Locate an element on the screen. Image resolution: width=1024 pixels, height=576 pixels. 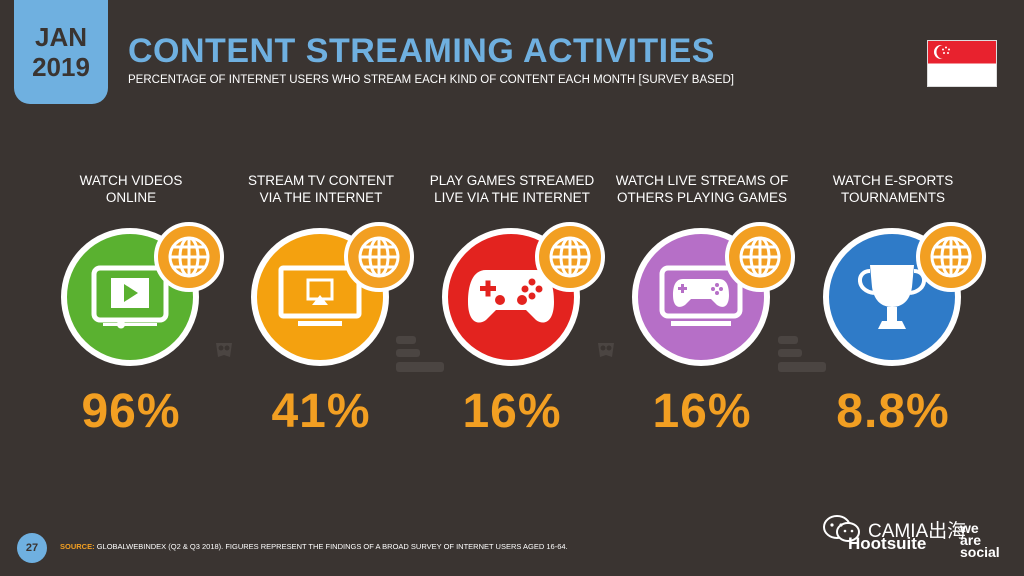
stat-column: WATCH VIDEOS ONLINE 96% is located at coordinates (131, 305).